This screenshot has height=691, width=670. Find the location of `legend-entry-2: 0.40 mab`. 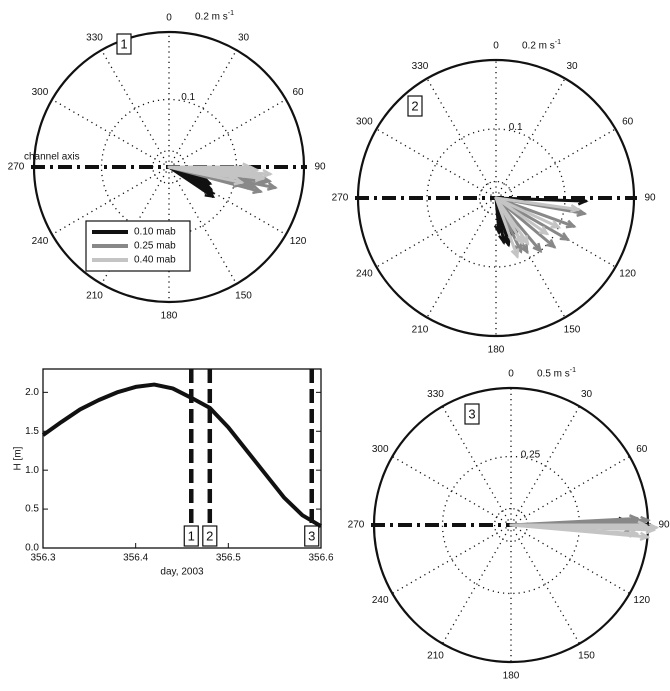

legend-entry-2: 0.40 mab is located at coordinates (155, 260).